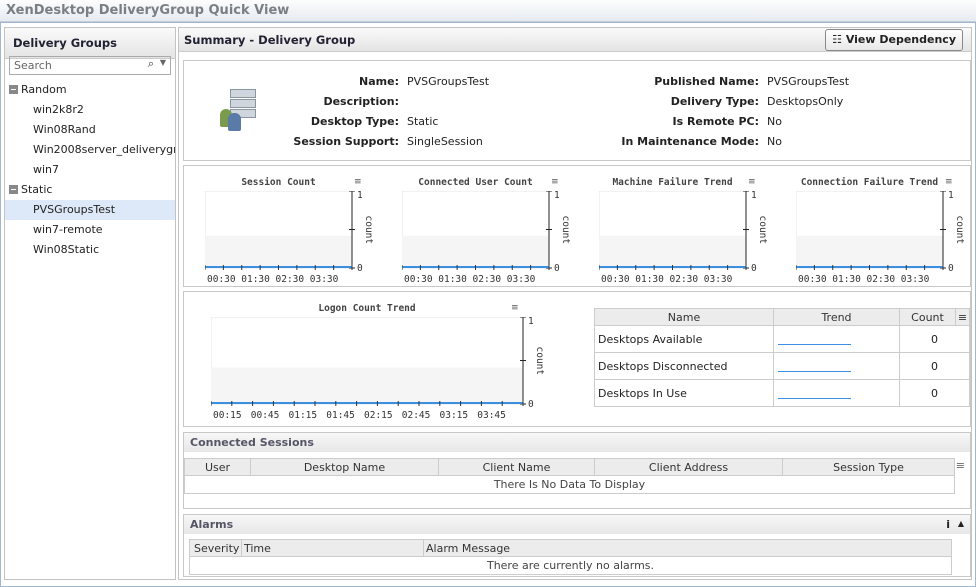 The width and height of the screenshot is (976, 587). Describe the element at coordinates (217, 467) in the screenshot. I see `sessions-column-header: User` at that location.